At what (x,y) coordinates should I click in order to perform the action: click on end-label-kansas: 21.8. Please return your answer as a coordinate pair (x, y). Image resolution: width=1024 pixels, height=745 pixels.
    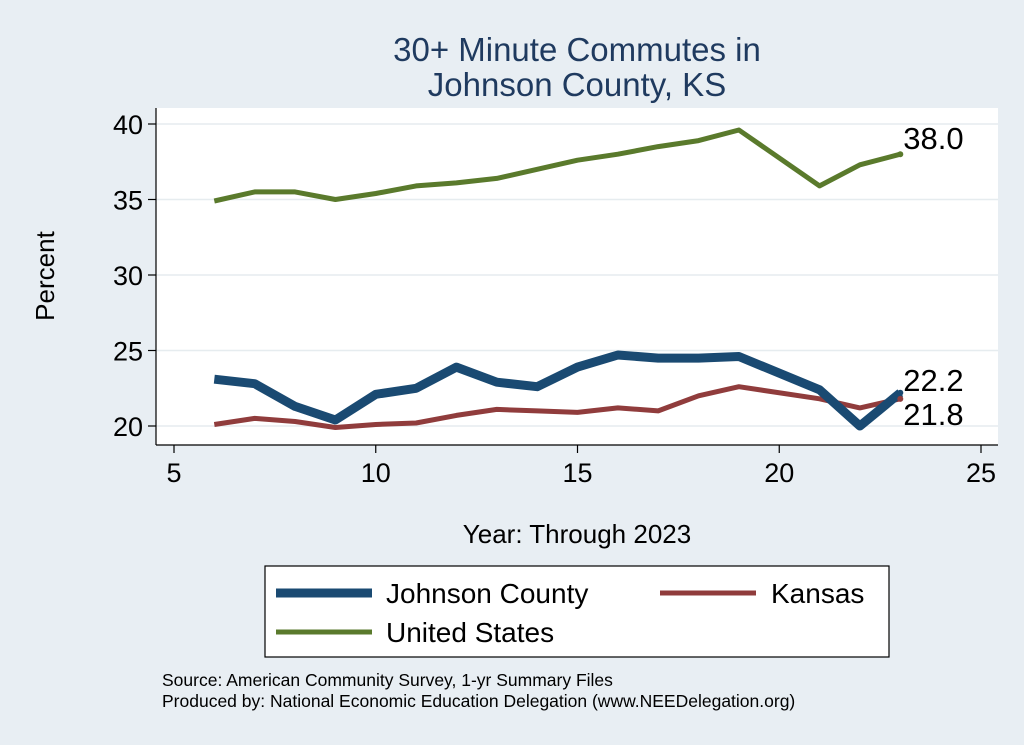
    Looking at the image, I should click on (933, 414).